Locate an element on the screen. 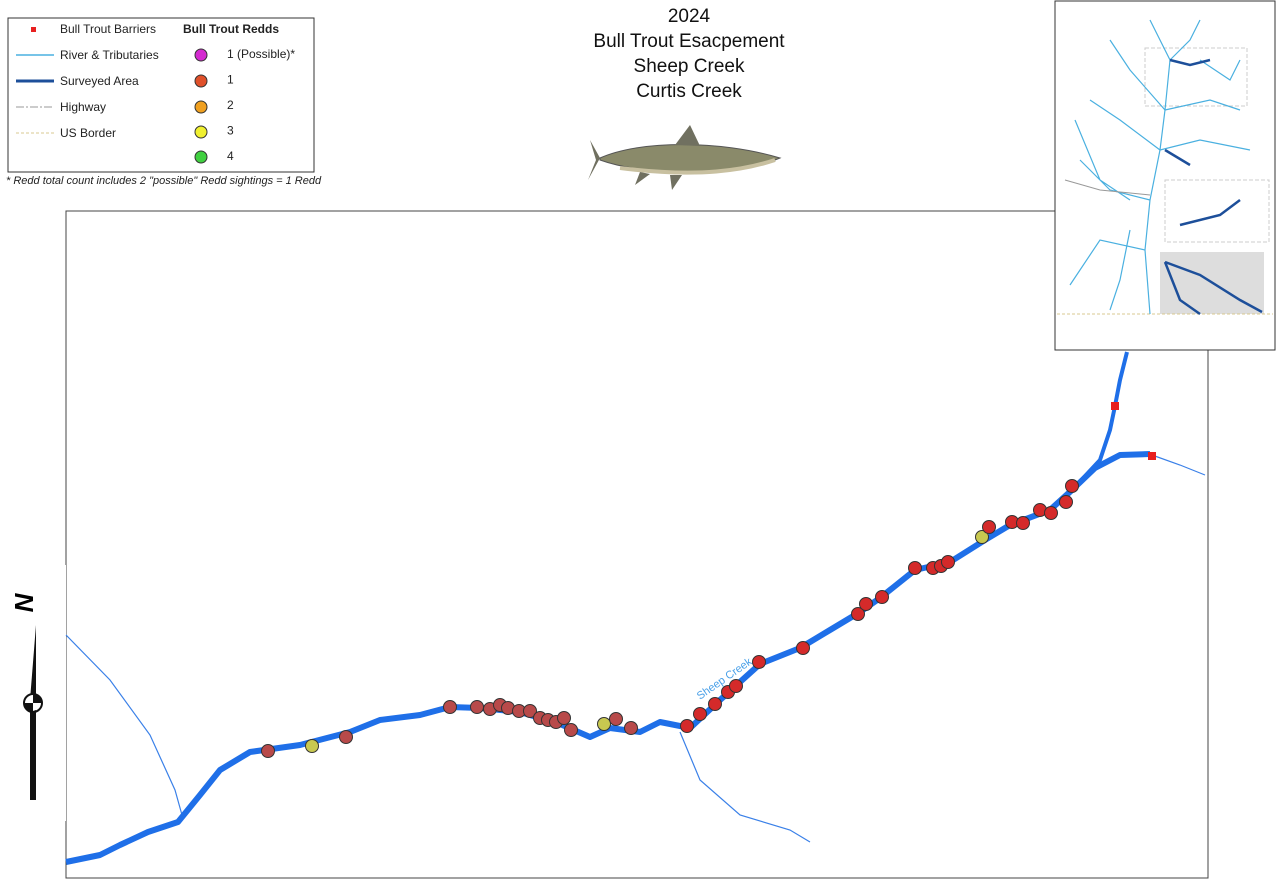  legend-label: 3 is located at coordinates (230, 131).